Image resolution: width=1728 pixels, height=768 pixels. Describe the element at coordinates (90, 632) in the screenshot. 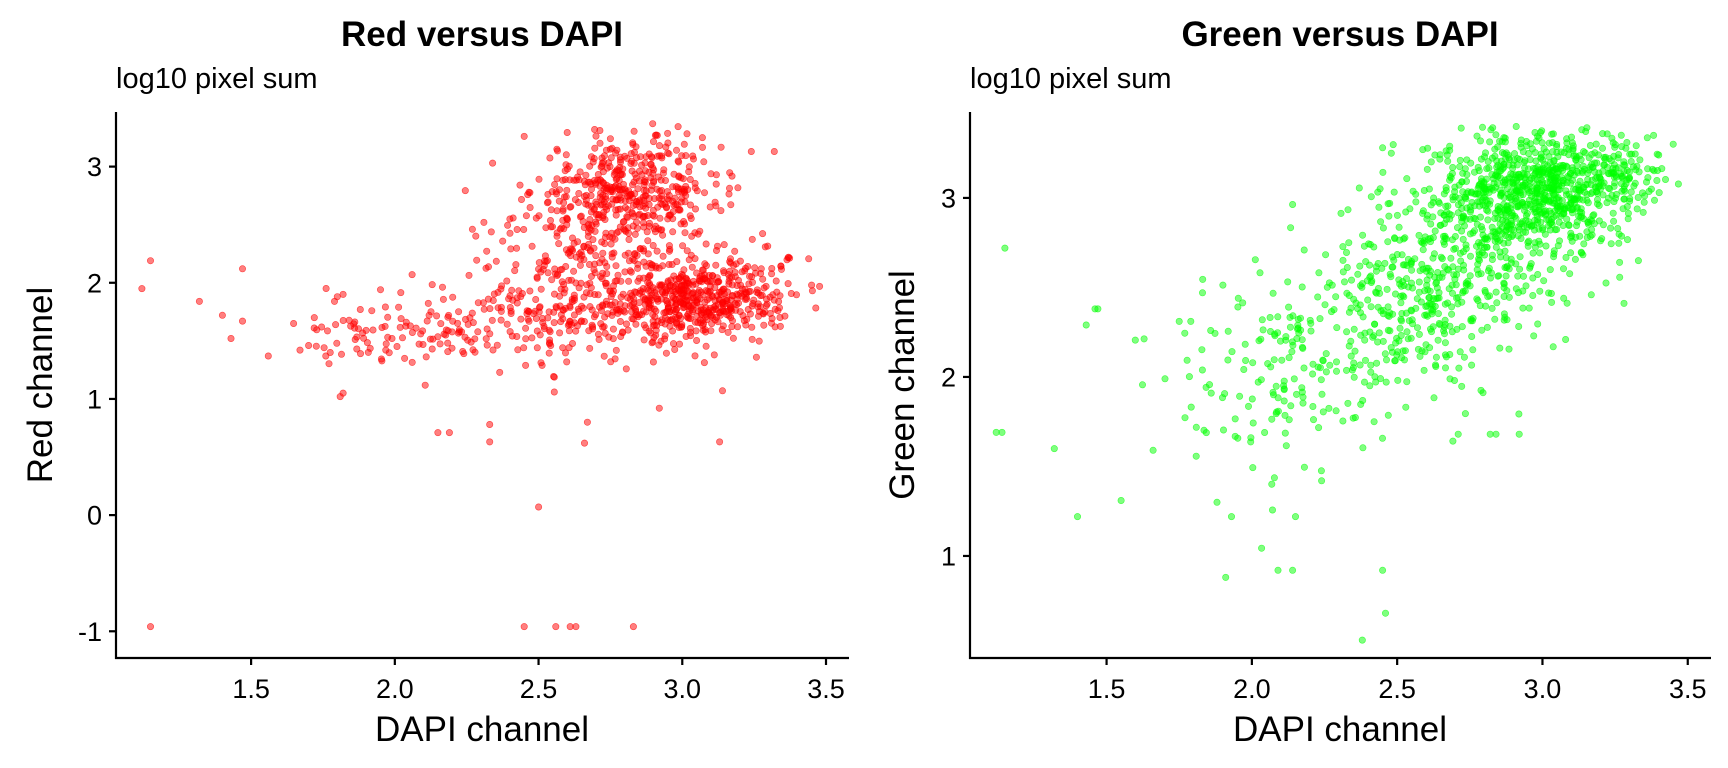

I see `y-tick-label: -1` at that location.